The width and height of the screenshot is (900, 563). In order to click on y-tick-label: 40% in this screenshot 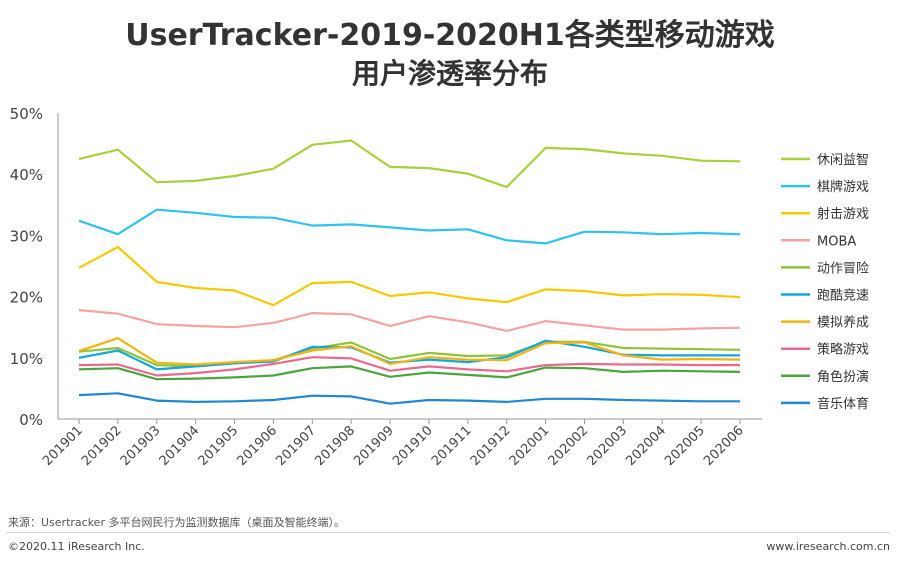, I will do `click(26, 175)`.